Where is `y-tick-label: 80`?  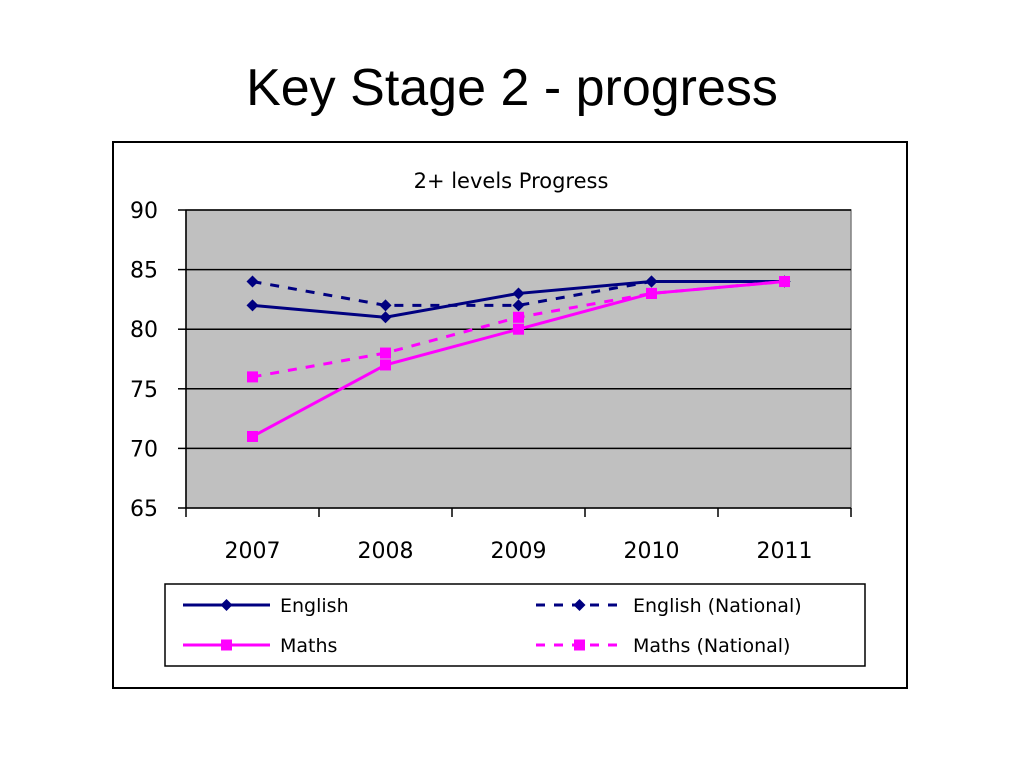 y-tick-label: 80 is located at coordinates (144, 330).